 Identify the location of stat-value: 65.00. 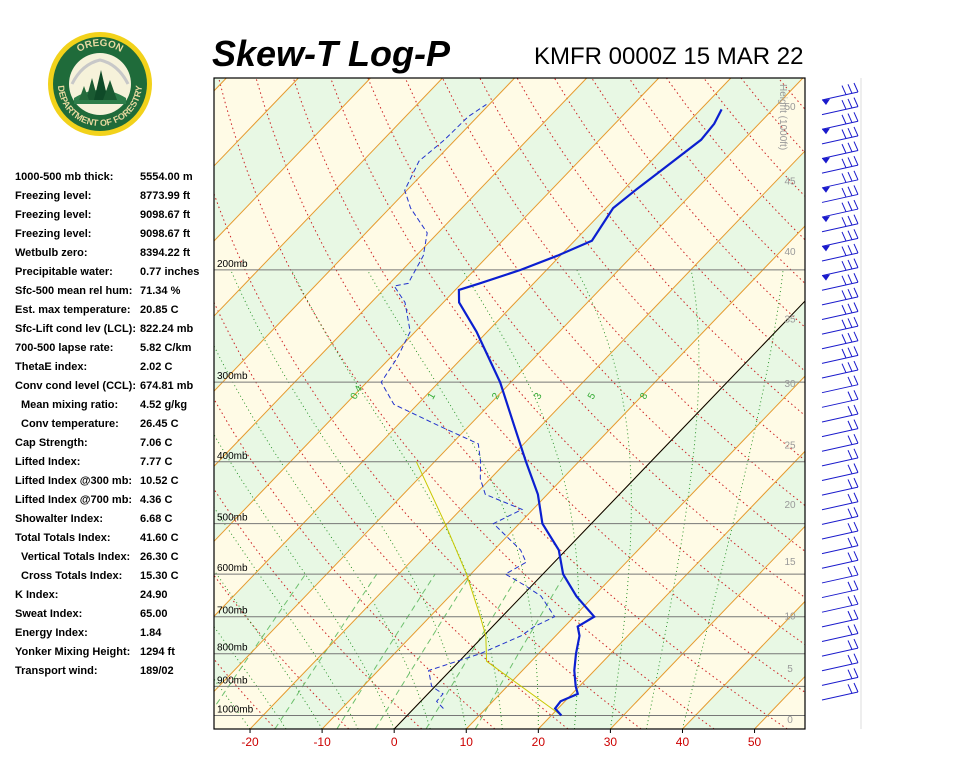
(154, 614).